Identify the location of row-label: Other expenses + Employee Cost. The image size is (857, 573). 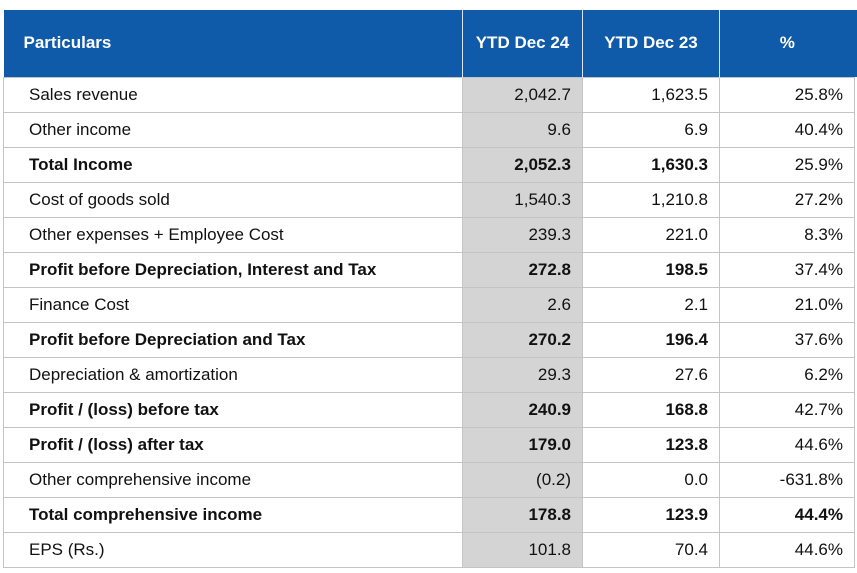
(233, 234).